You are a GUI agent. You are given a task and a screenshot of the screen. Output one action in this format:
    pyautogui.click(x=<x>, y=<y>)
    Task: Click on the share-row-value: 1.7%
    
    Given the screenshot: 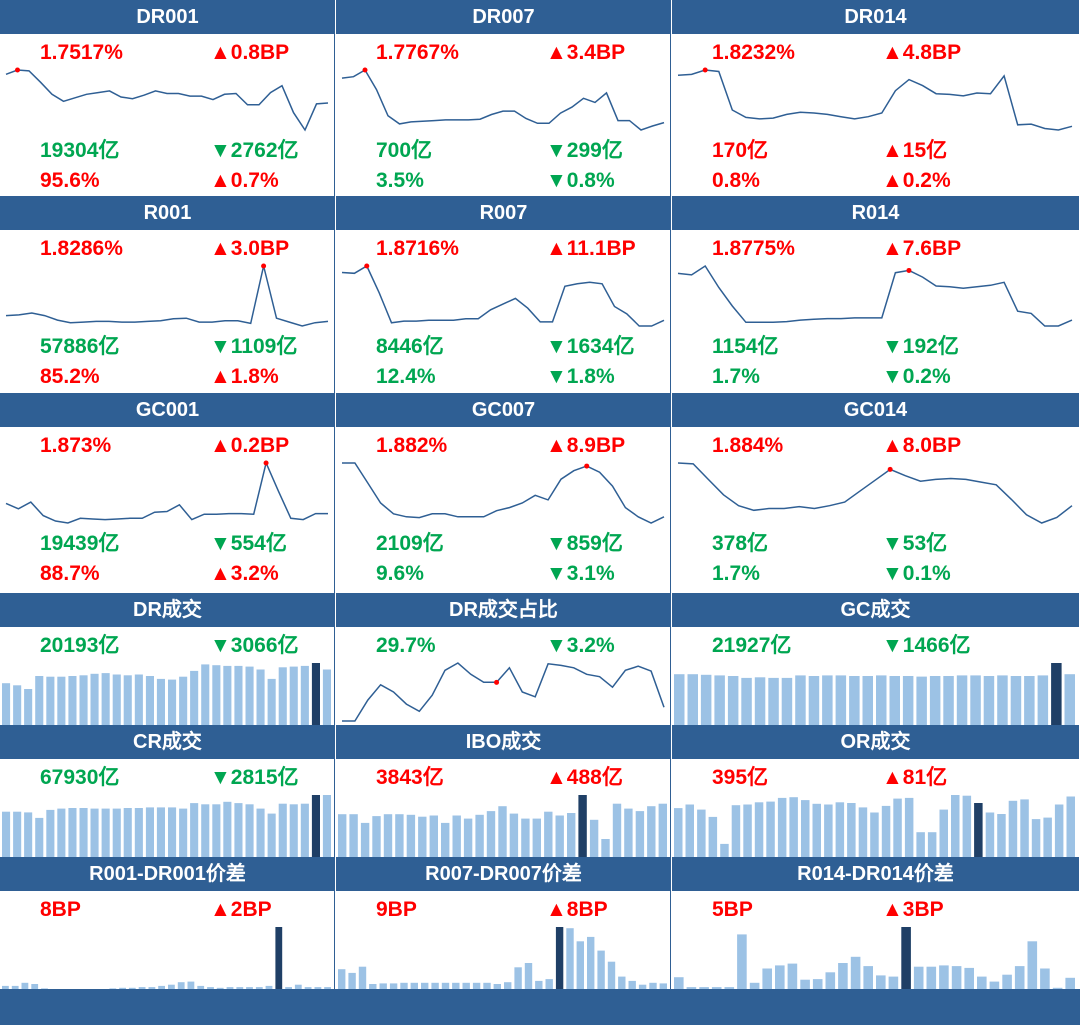 What is the action you would take?
    pyautogui.click(x=736, y=376)
    